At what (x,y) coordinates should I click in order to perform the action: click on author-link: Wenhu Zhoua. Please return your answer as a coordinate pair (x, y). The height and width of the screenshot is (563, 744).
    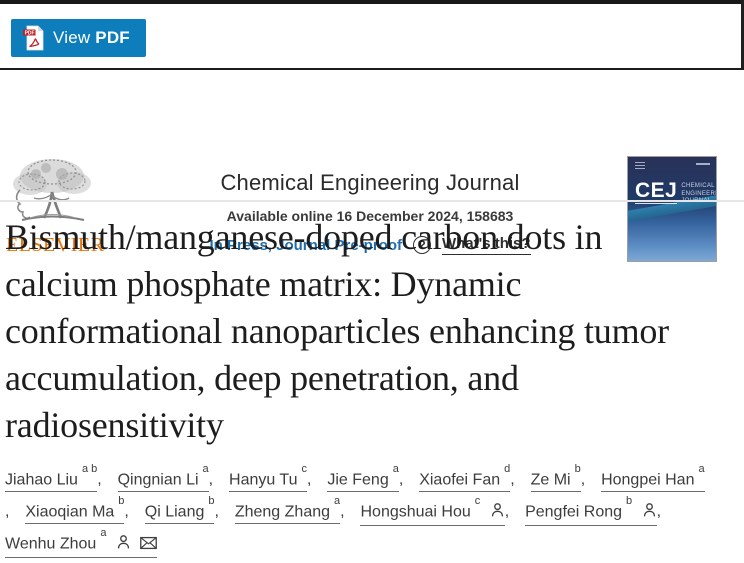
    Looking at the image, I should click on (81, 542).